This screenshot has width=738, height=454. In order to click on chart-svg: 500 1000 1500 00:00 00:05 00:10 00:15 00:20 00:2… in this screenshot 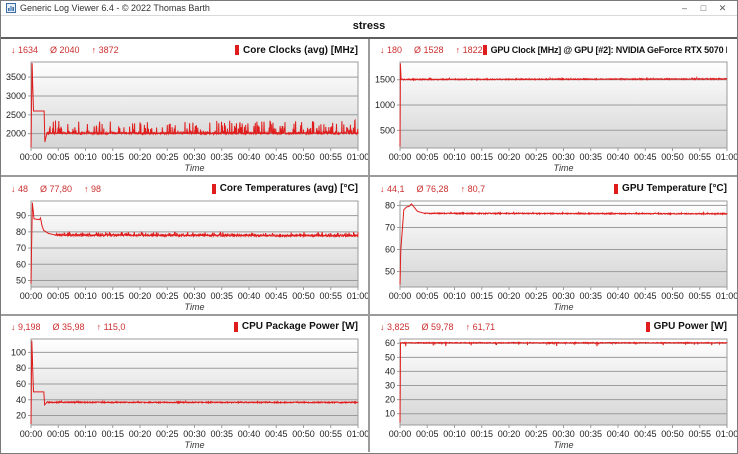, I will do `click(556, 117)`.